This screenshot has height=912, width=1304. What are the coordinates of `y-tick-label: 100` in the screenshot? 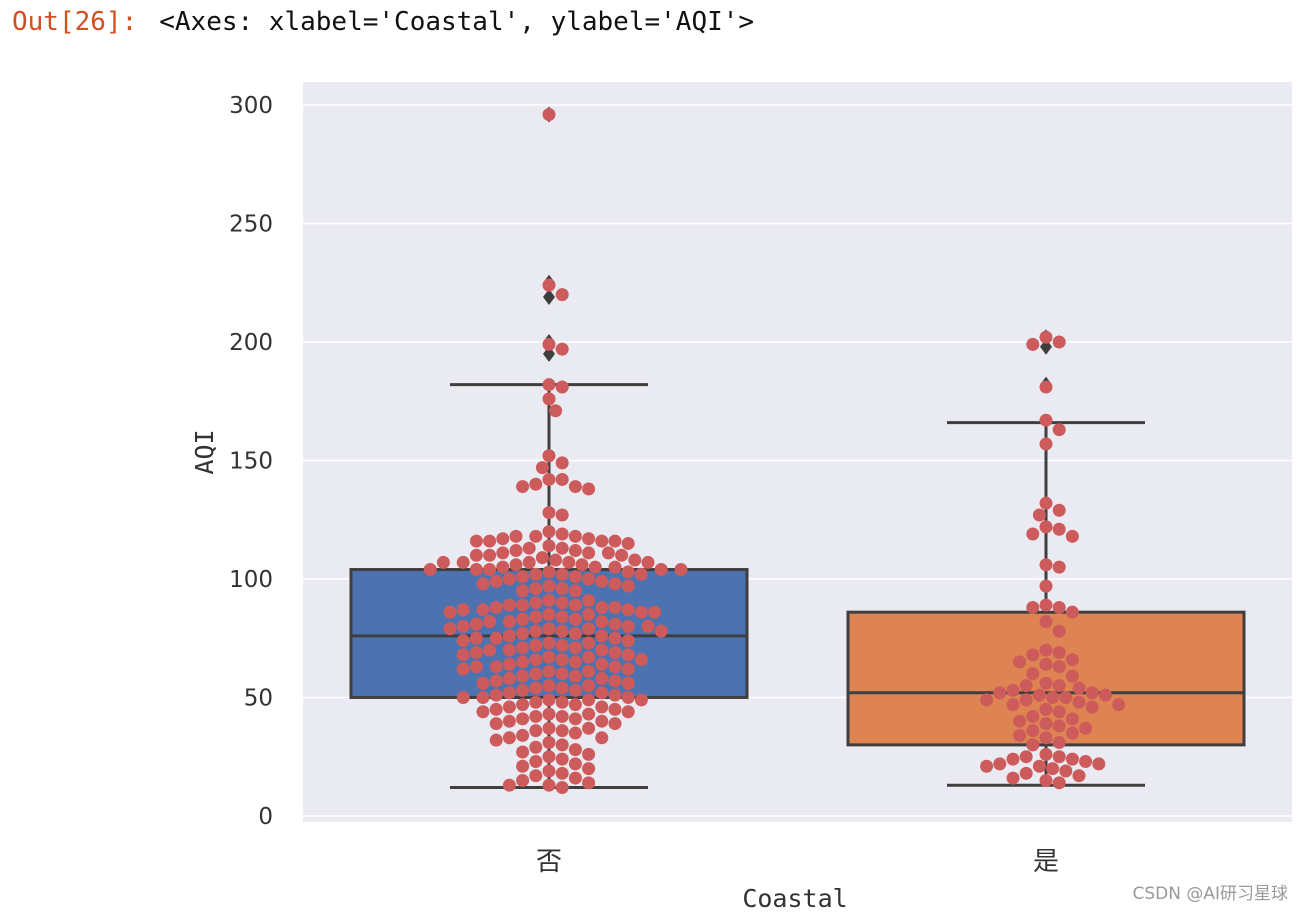 It's located at (251, 580).